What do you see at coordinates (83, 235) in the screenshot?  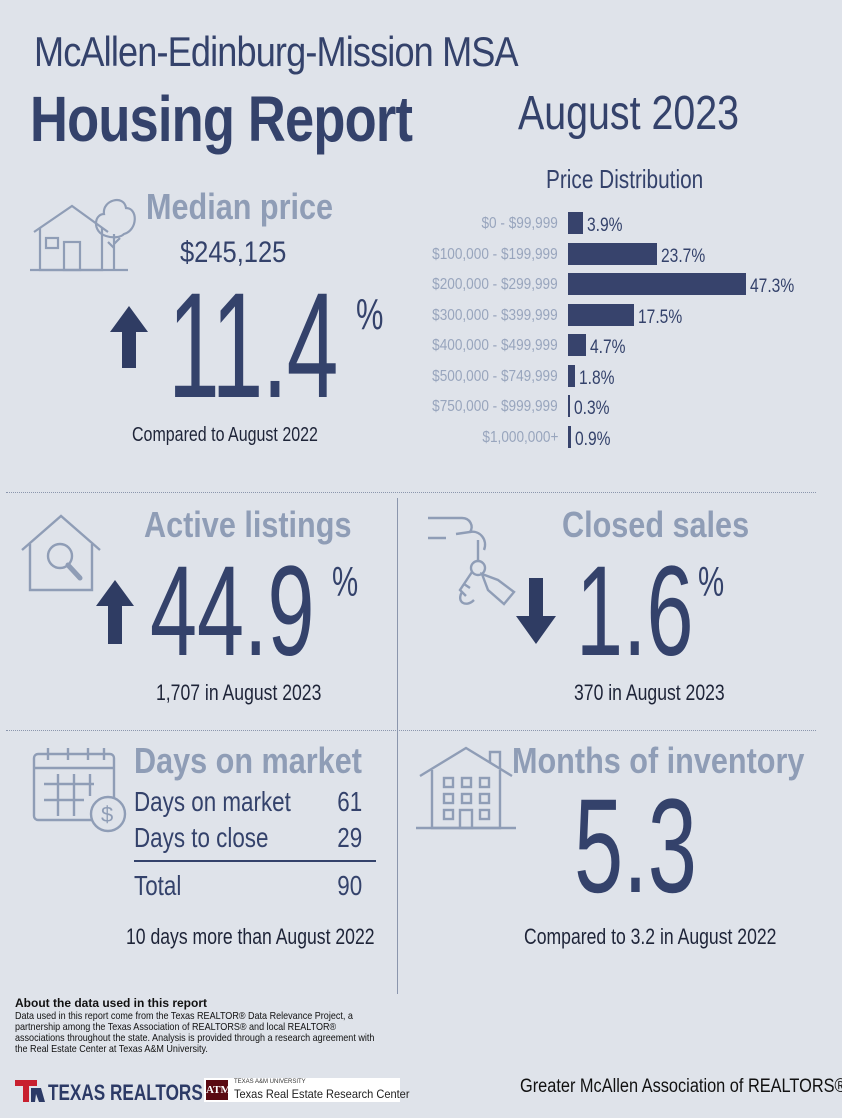 I see `house-tree-icon` at bounding box center [83, 235].